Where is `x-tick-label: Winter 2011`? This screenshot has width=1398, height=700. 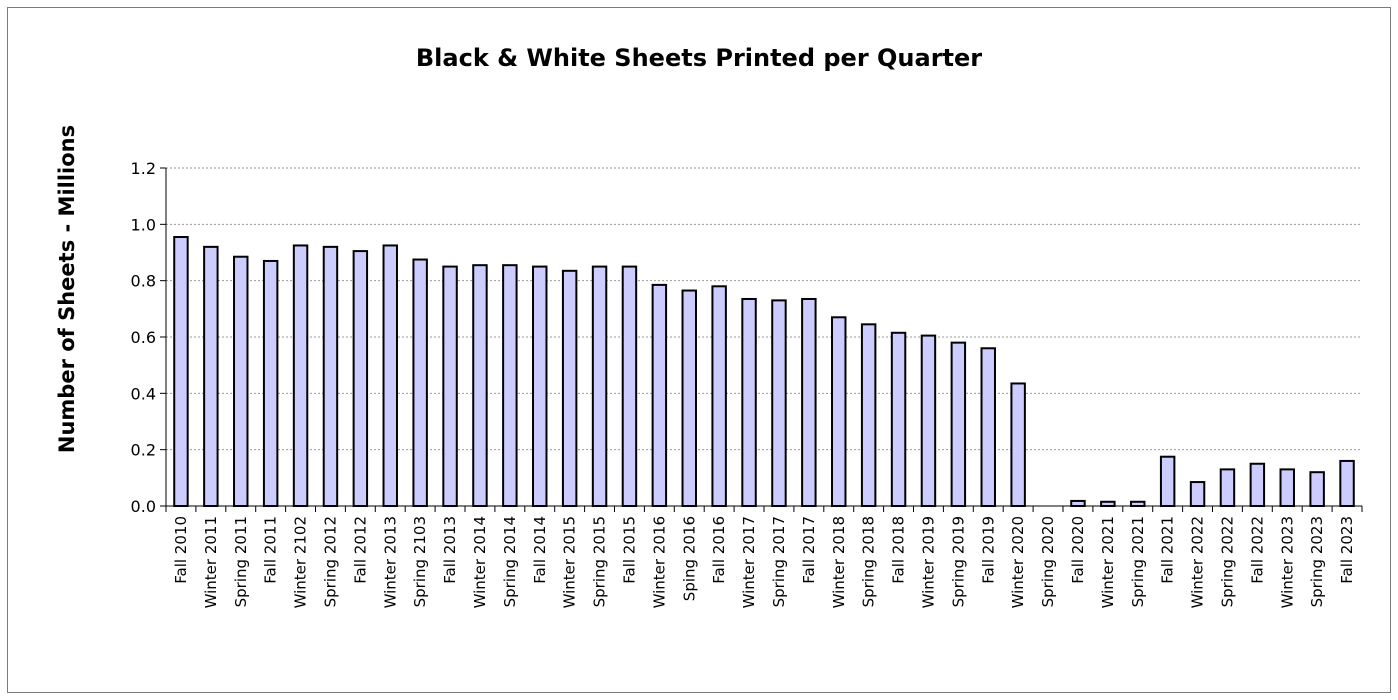
x-tick-label: Winter 2011 is located at coordinates (211, 562).